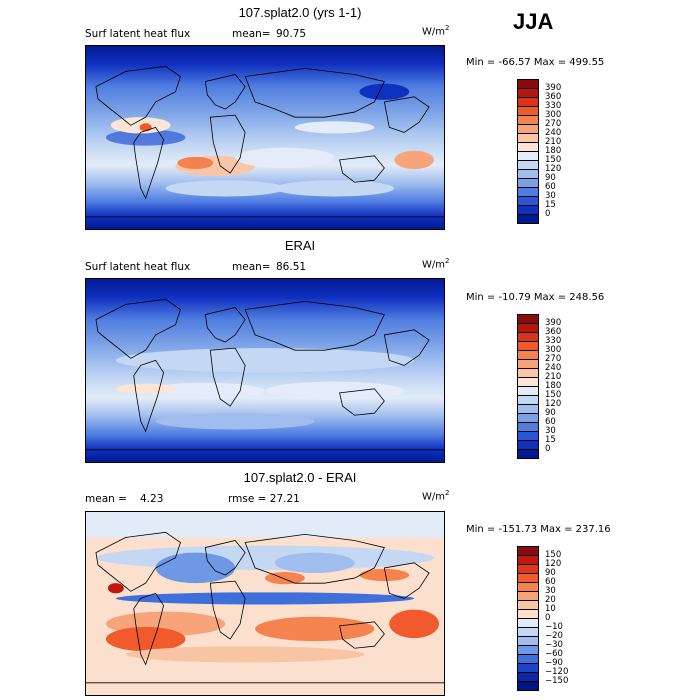 Image resolution: width=700 pixels, height=700 pixels. What do you see at coordinates (562, 618) in the screenshot?
I see `panel3-colorbar: 150 120 90 60 30 20 10 0 −10 −20 −30 −60 −90 −120 −150` at bounding box center [562, 618].